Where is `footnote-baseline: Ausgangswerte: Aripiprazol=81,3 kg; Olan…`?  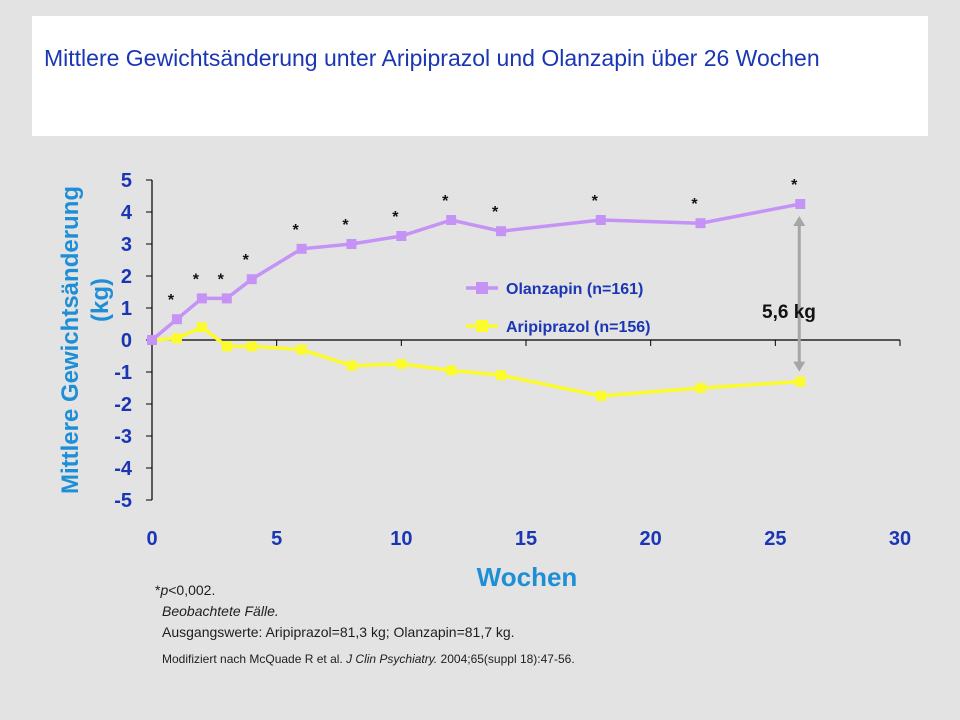
footnote-baseline: Ausgangswerte: Aripiprazol=81,3 kg; Olan… is located at coordinates (338, 632).